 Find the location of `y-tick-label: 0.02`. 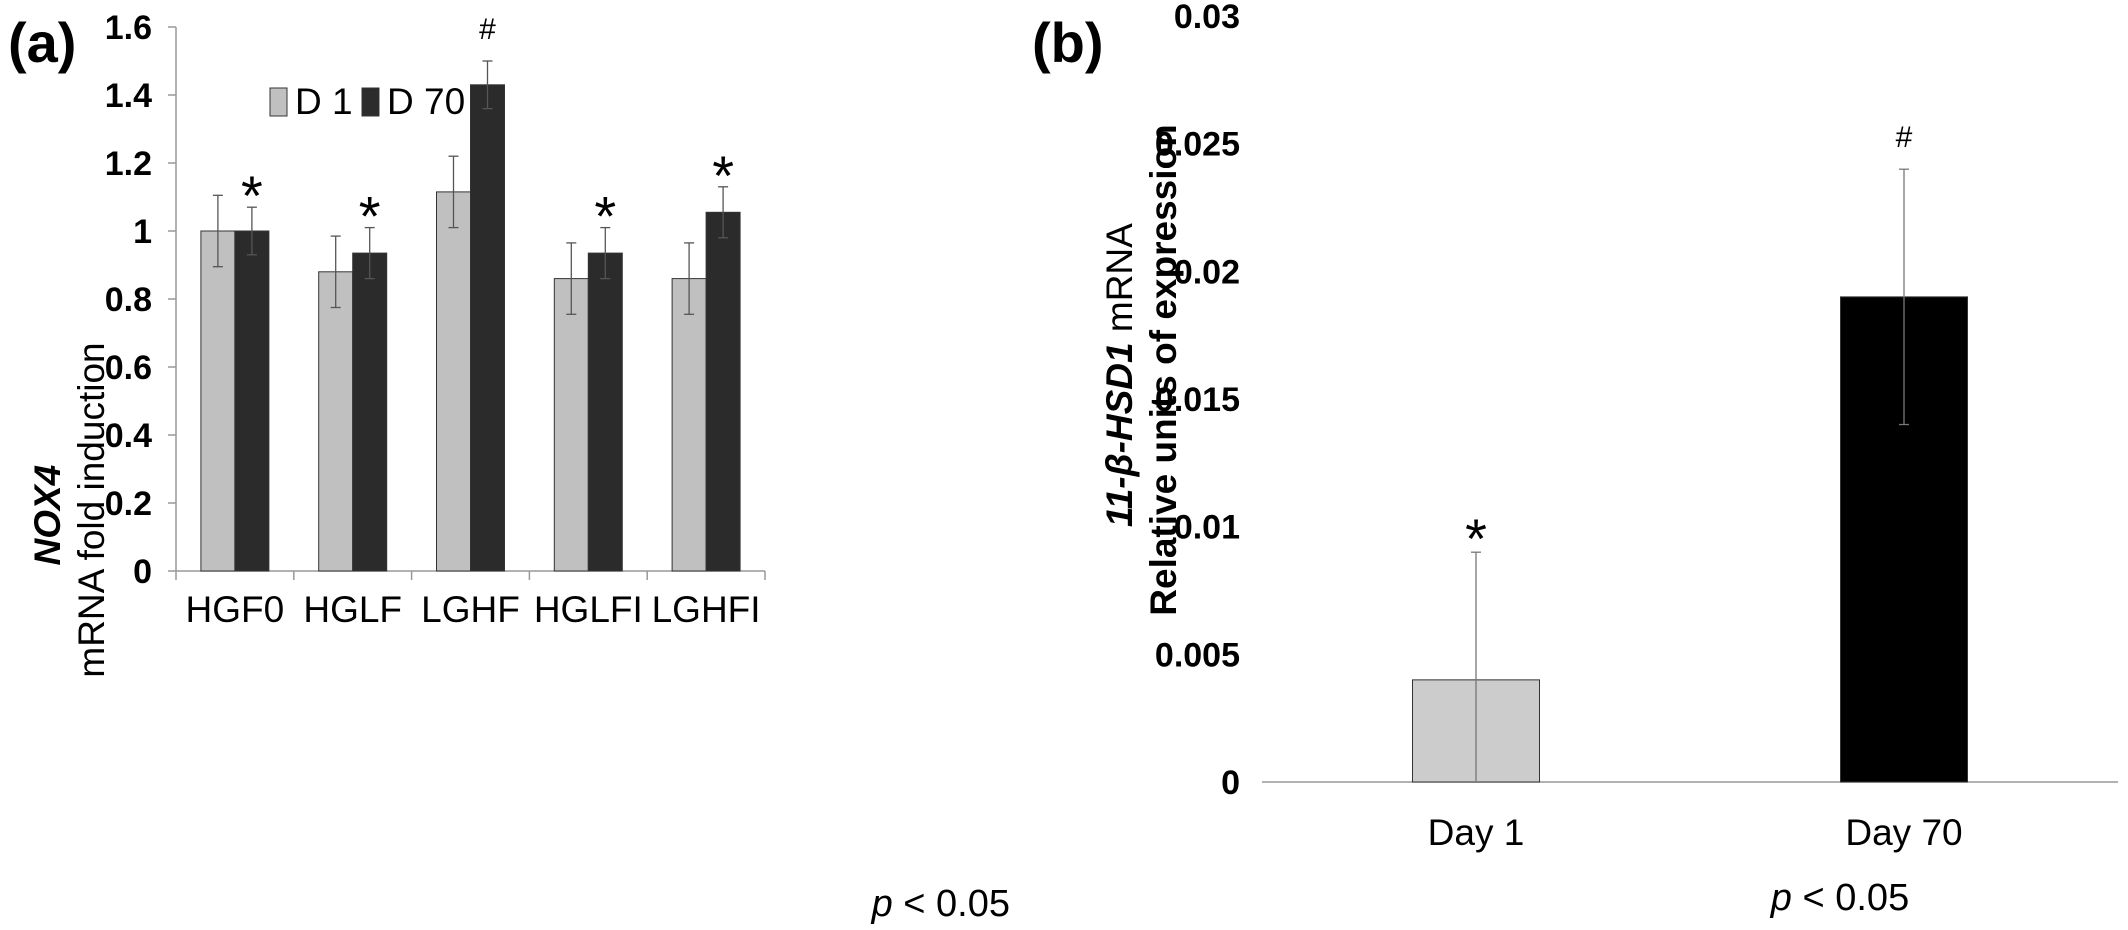

y-tick-label: 0.02 is located at coordinates (1207, 272).